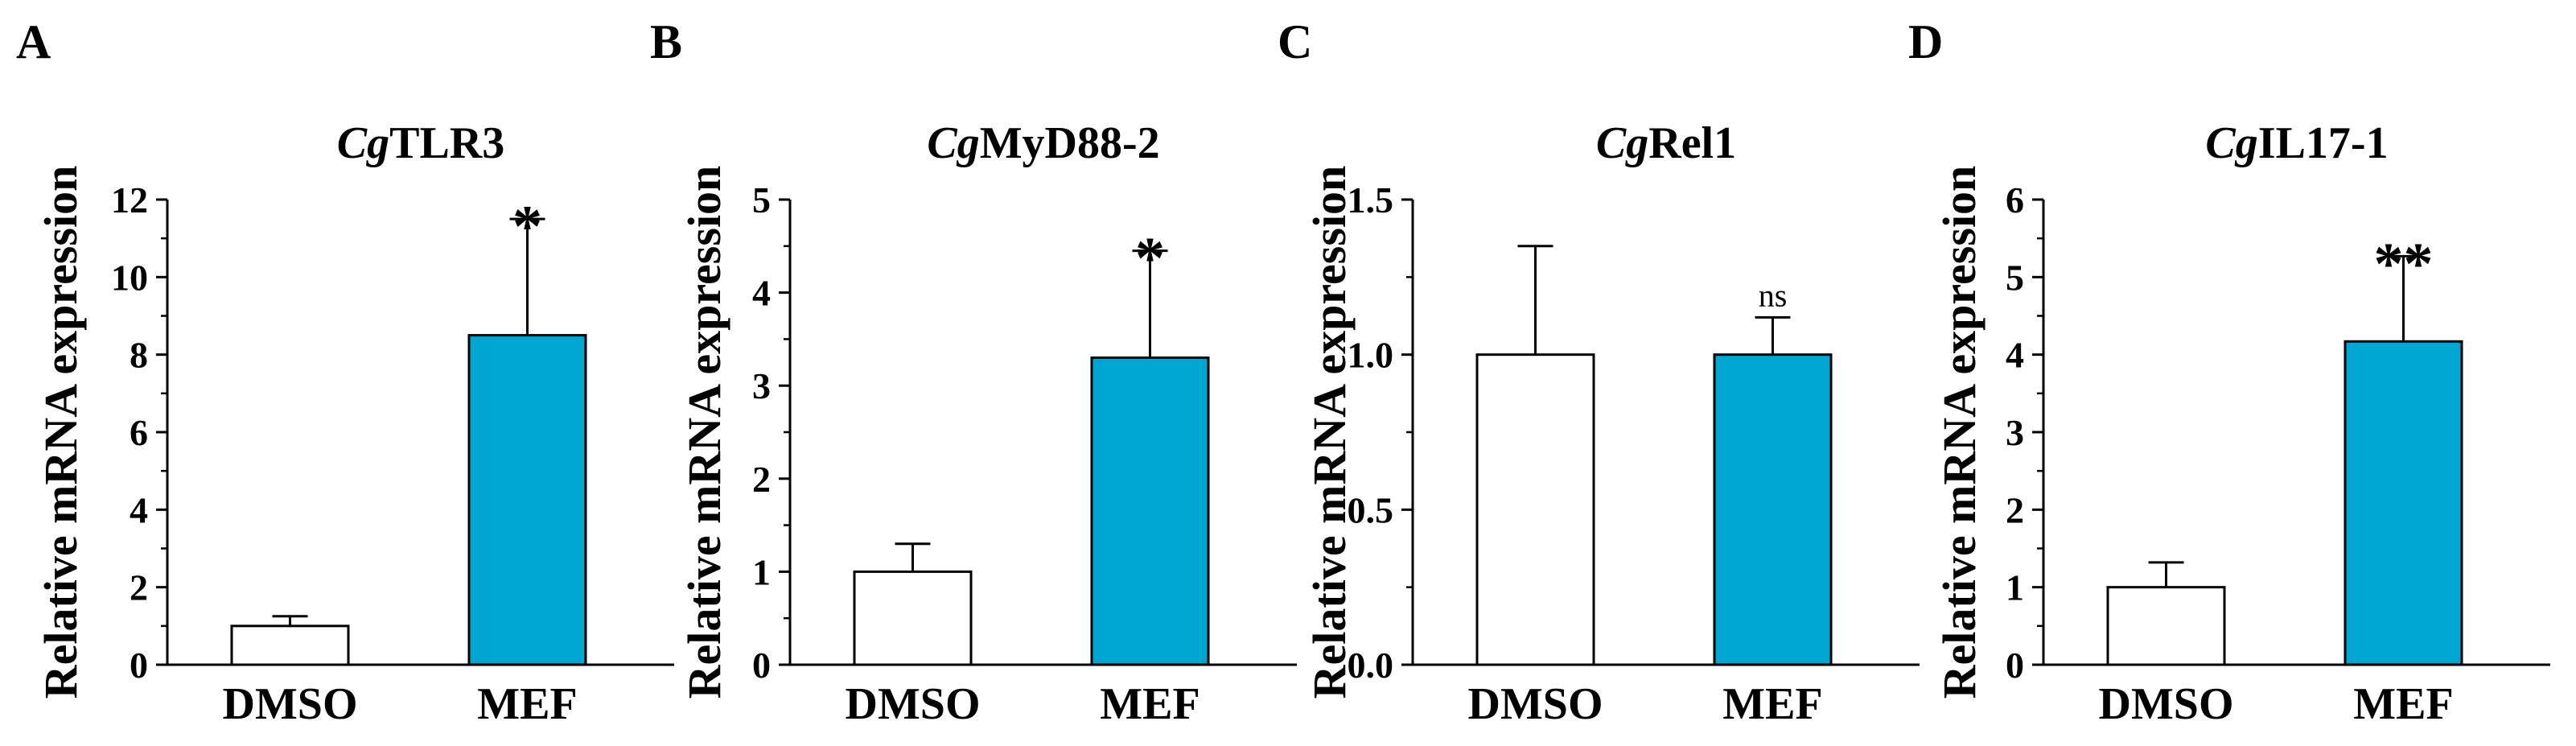 Image resolution: width=2576 pixels, height=746 pixels. Describe the element at coordinates (1773, 295) in the screenshot. I see `significance-label: ns` at that location.